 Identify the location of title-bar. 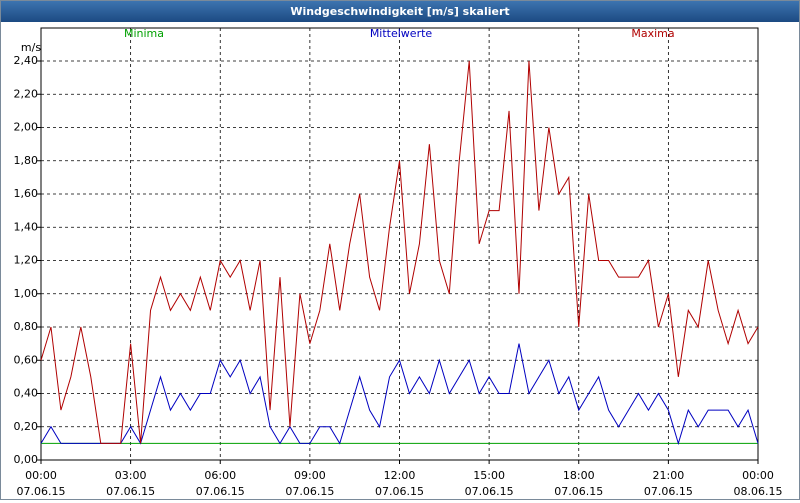
(400, 11).